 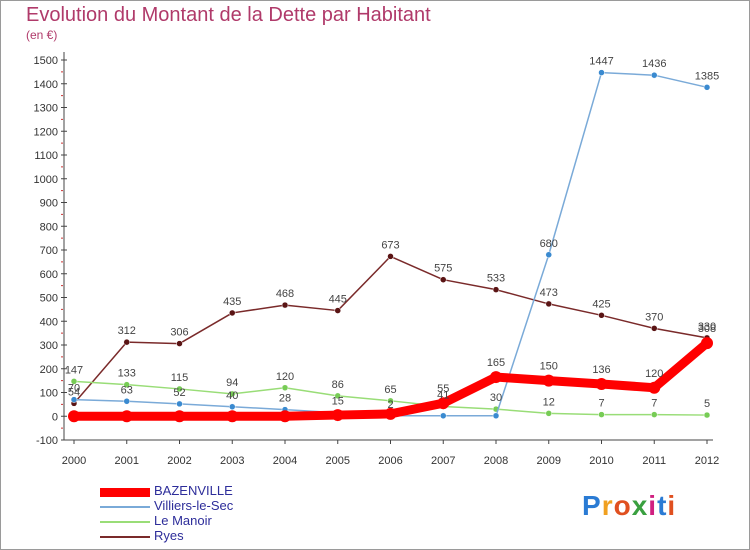 What do you see at coordinates (46, 156) in the screenshot?
I see `y-tick-label: 1100` at bounding box center [46, 156].